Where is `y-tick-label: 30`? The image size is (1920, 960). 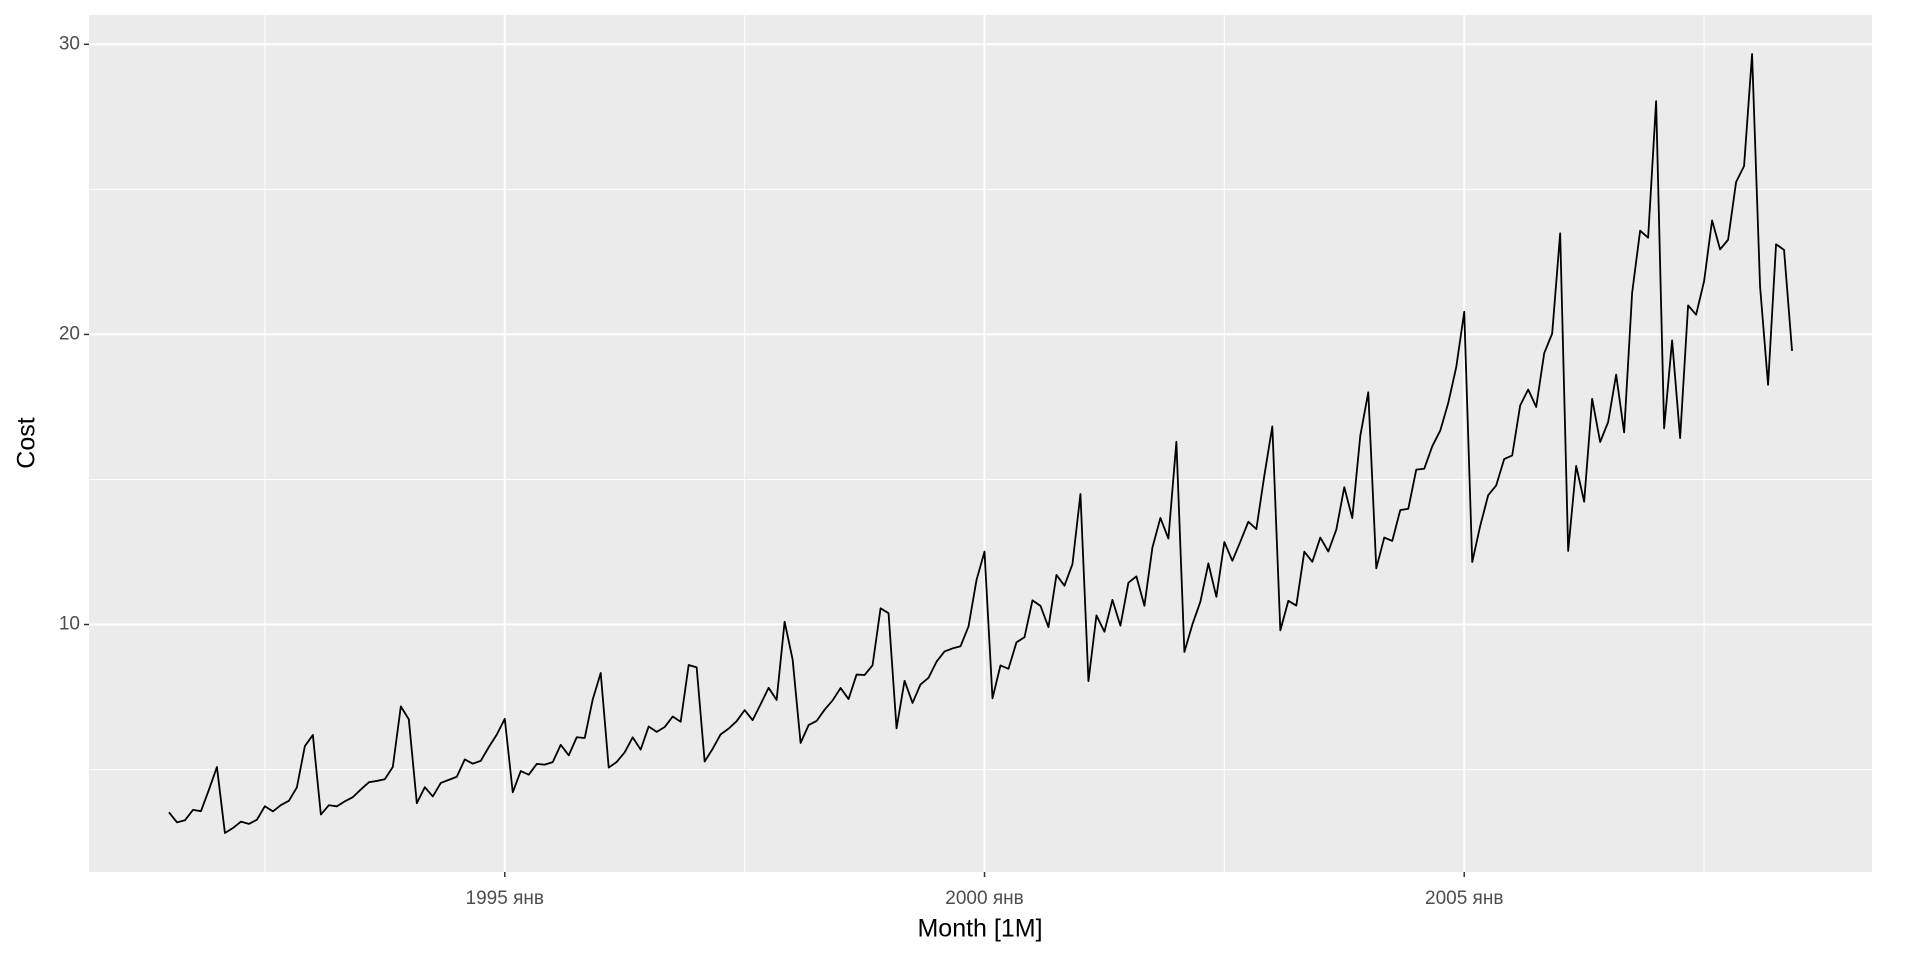
y-tick-label: 30 is located at coordinates (69, 43).